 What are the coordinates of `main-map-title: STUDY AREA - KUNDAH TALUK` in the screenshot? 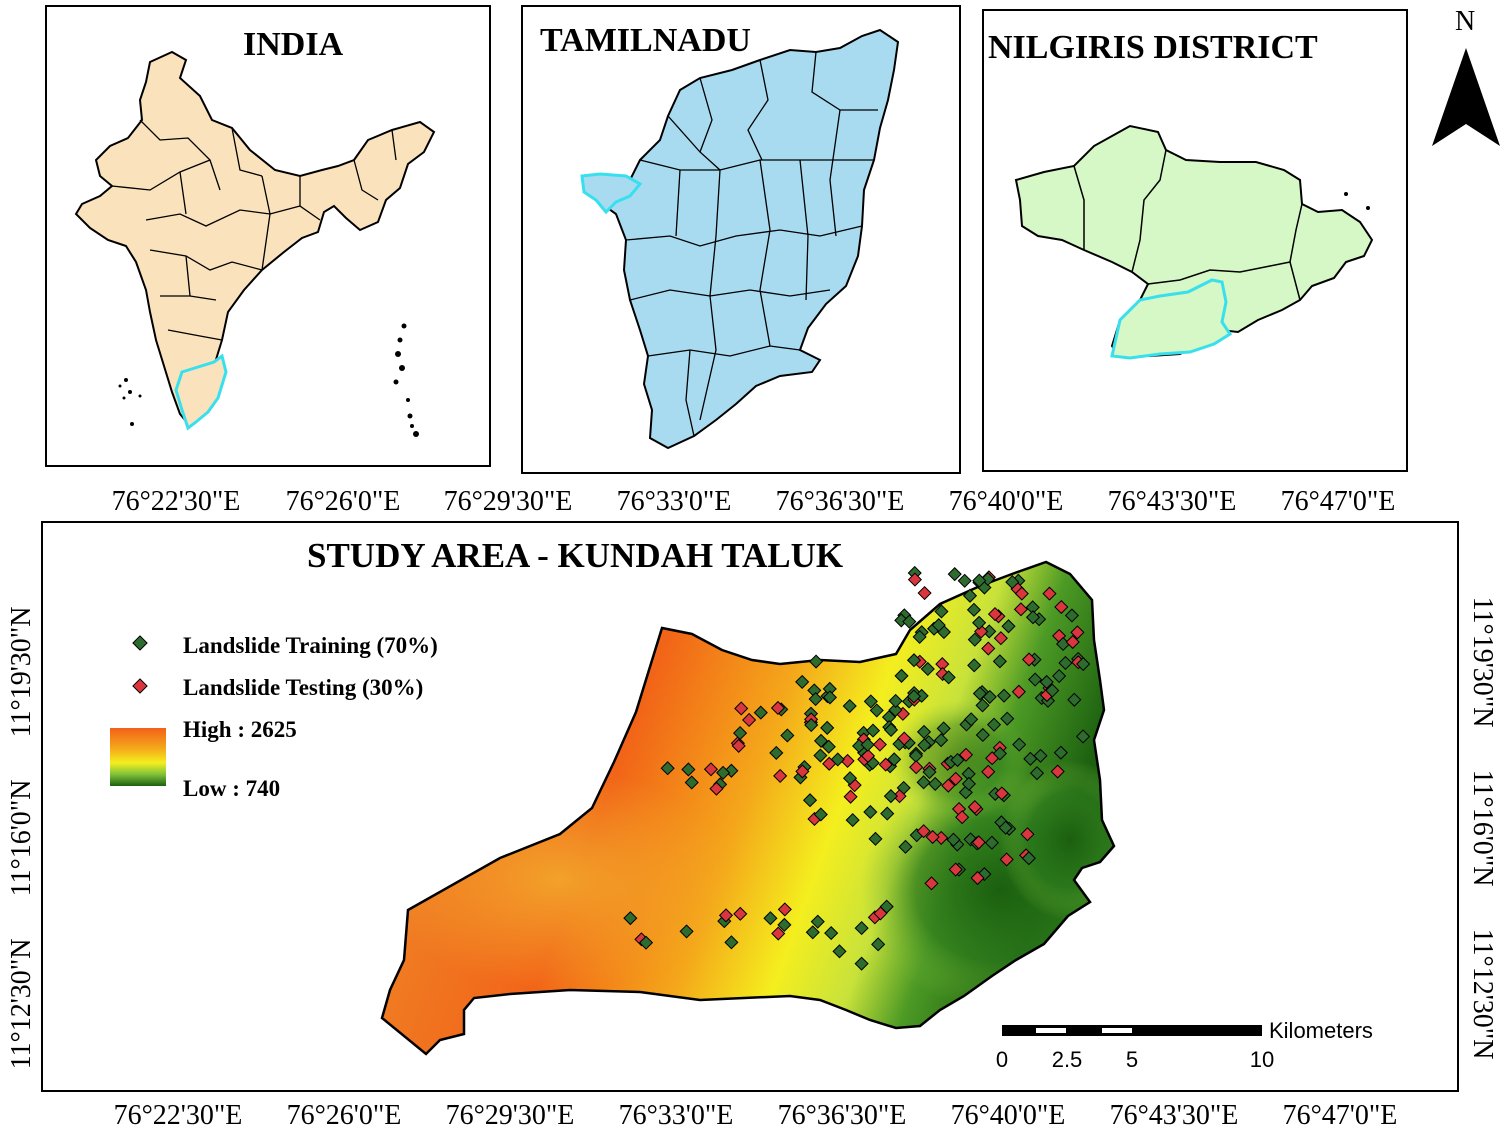 It's located at (575, 555).